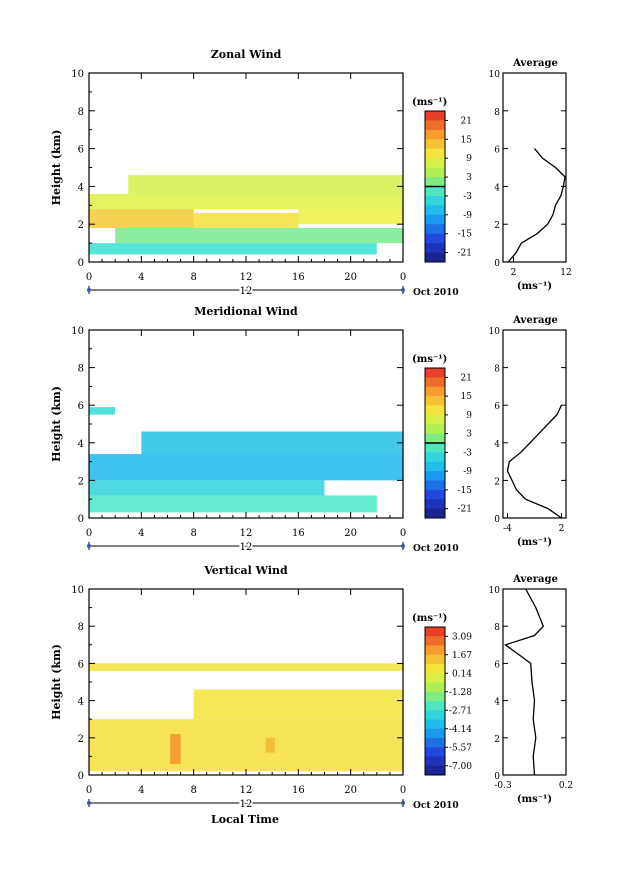 This screenshot has width=624, height=873. What do you see at coordinates (497, 407) in the screenshot?
I see `average-y-tick-label: 6` at bounding box center [497, 407].